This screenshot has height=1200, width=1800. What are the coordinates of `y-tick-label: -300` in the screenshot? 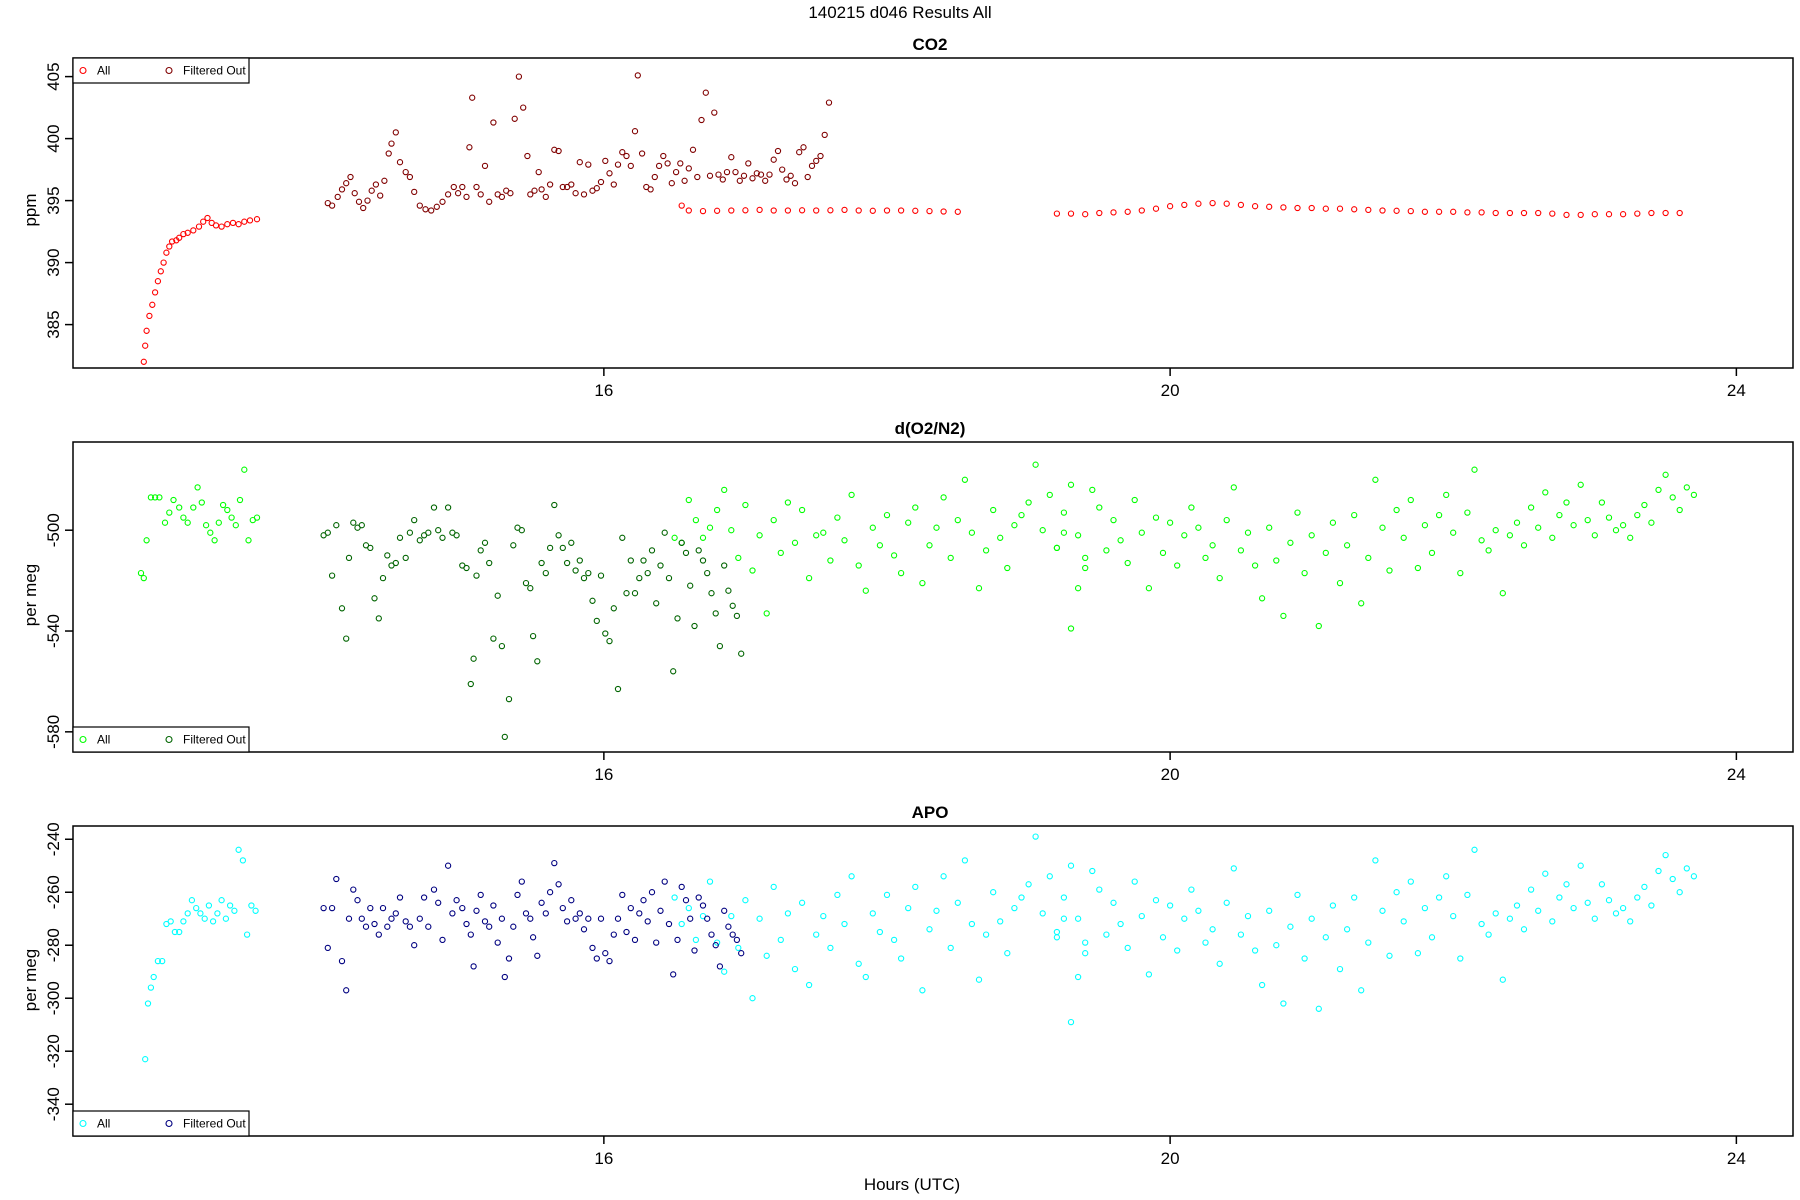 It's located at (53, 998).